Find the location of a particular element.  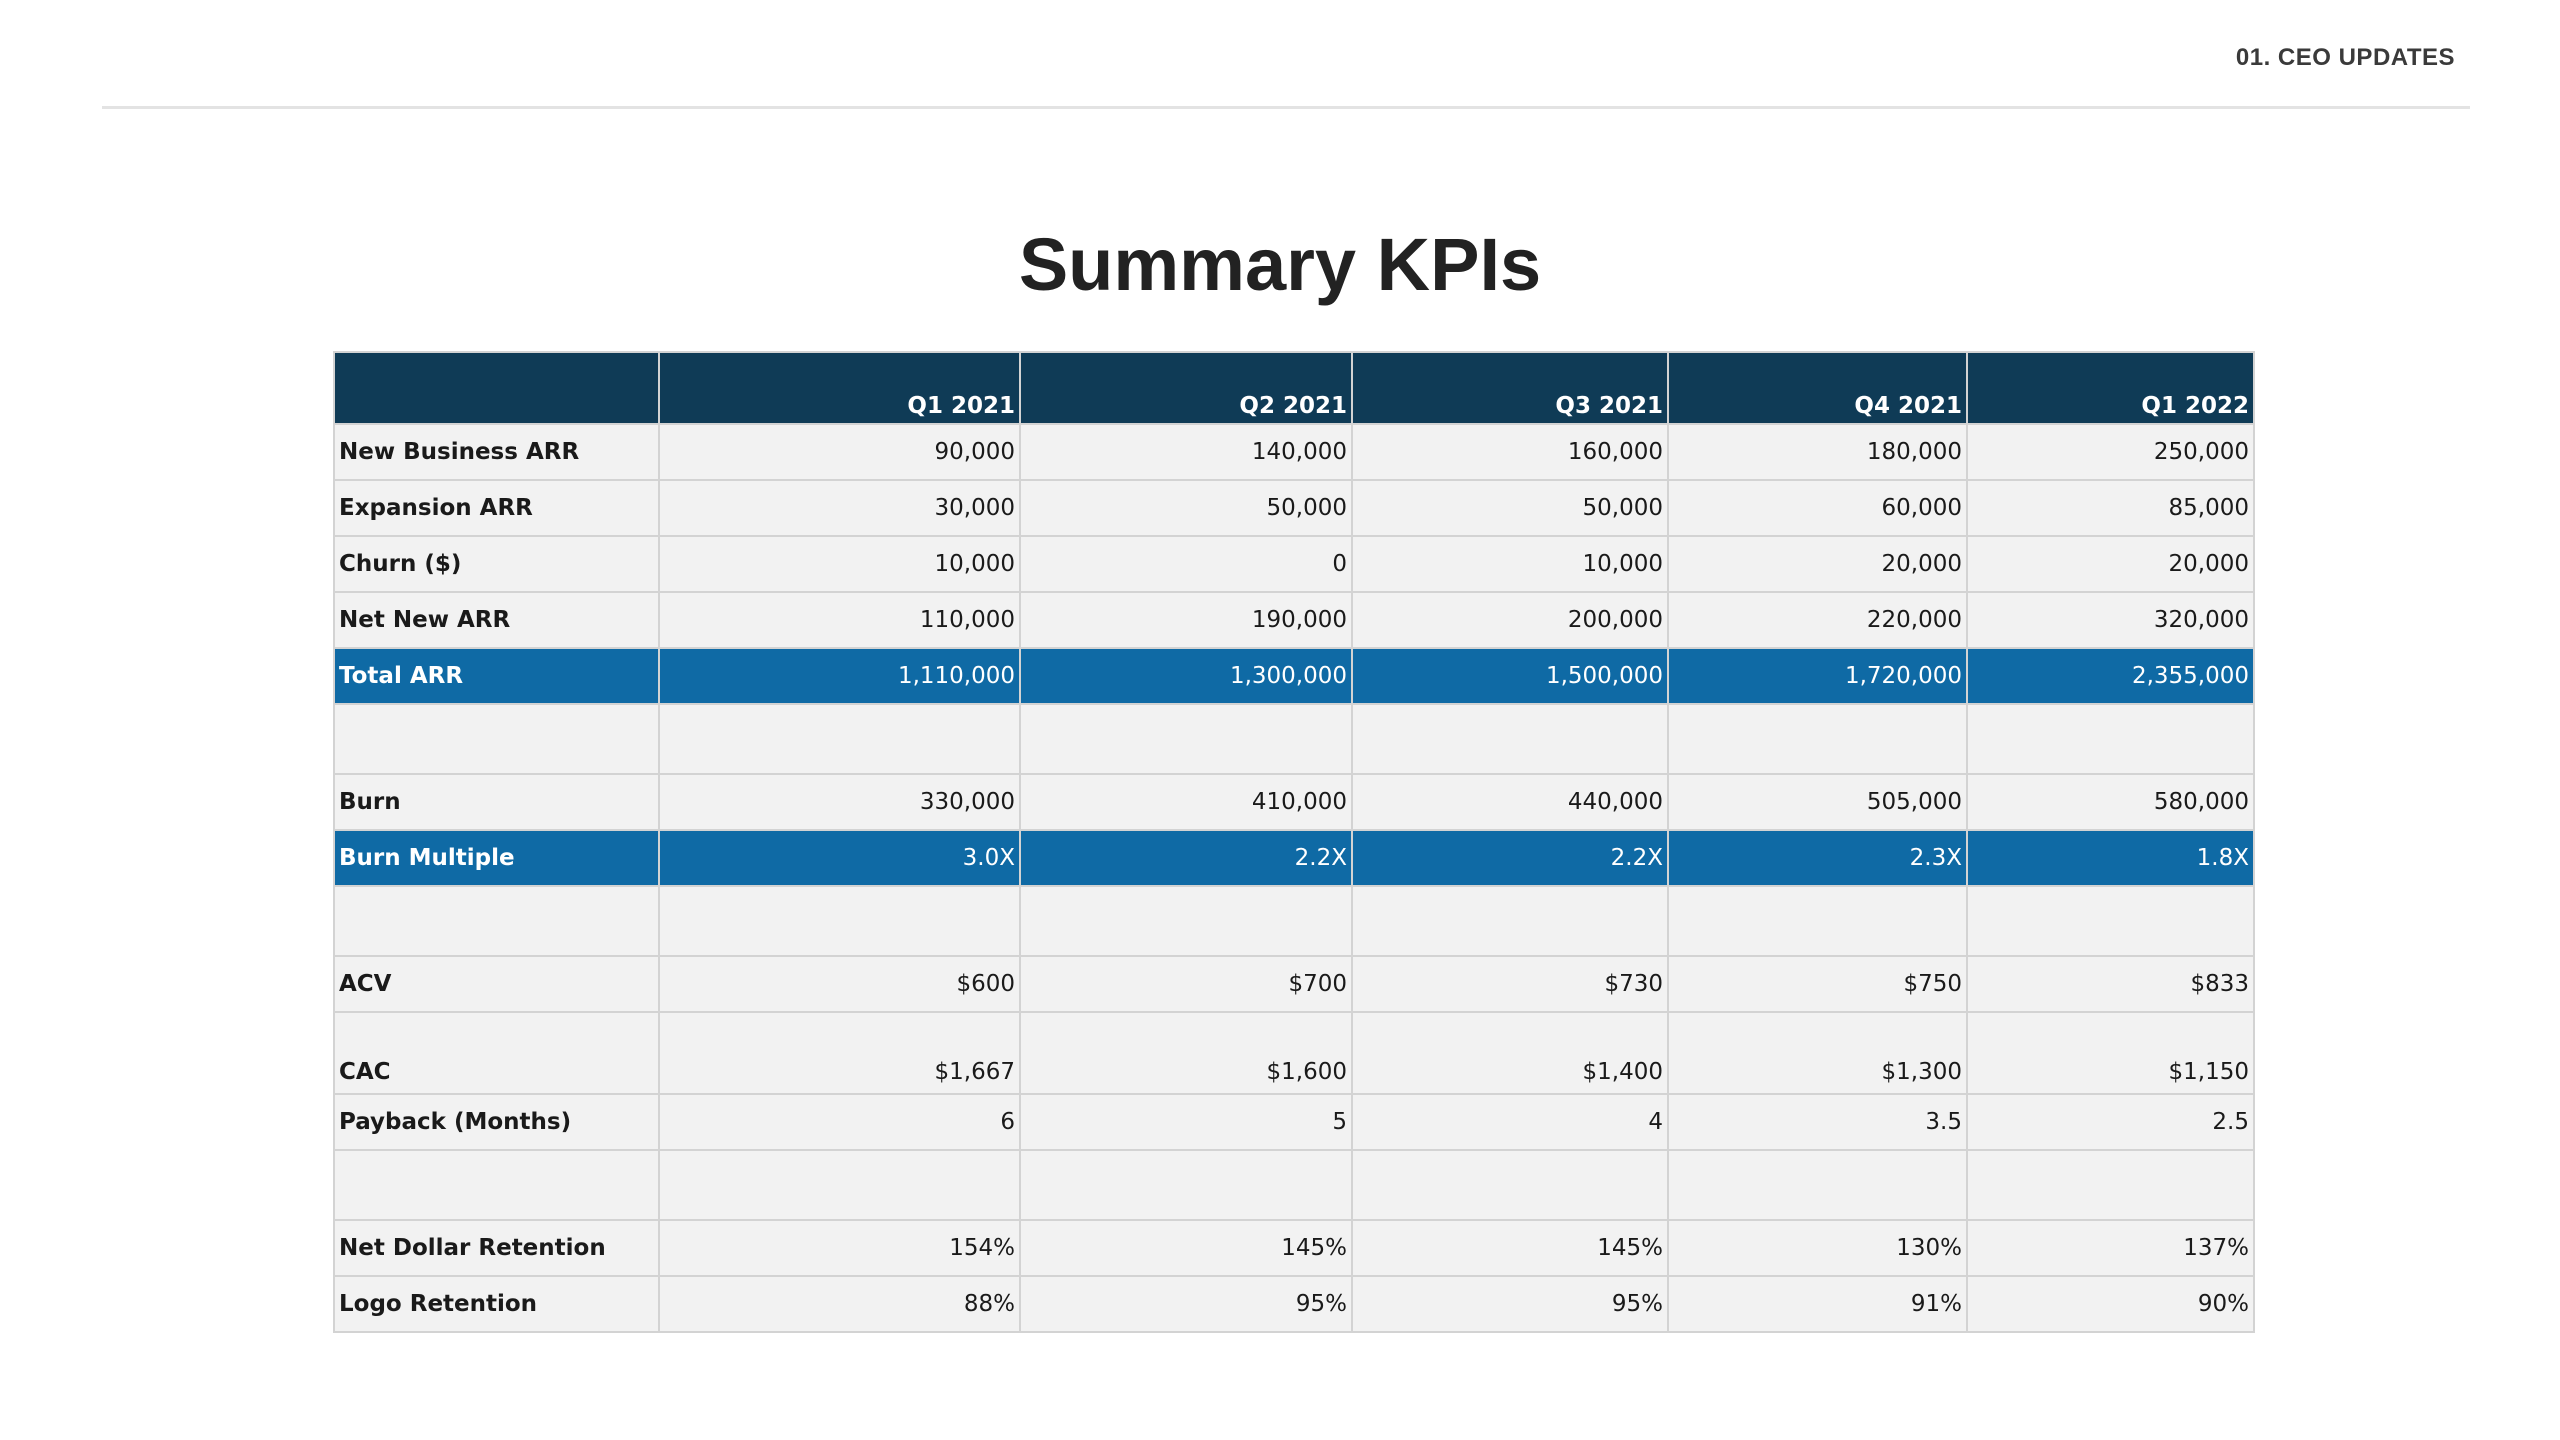

table-cell: 154% is located at coordinates (839, 1248).